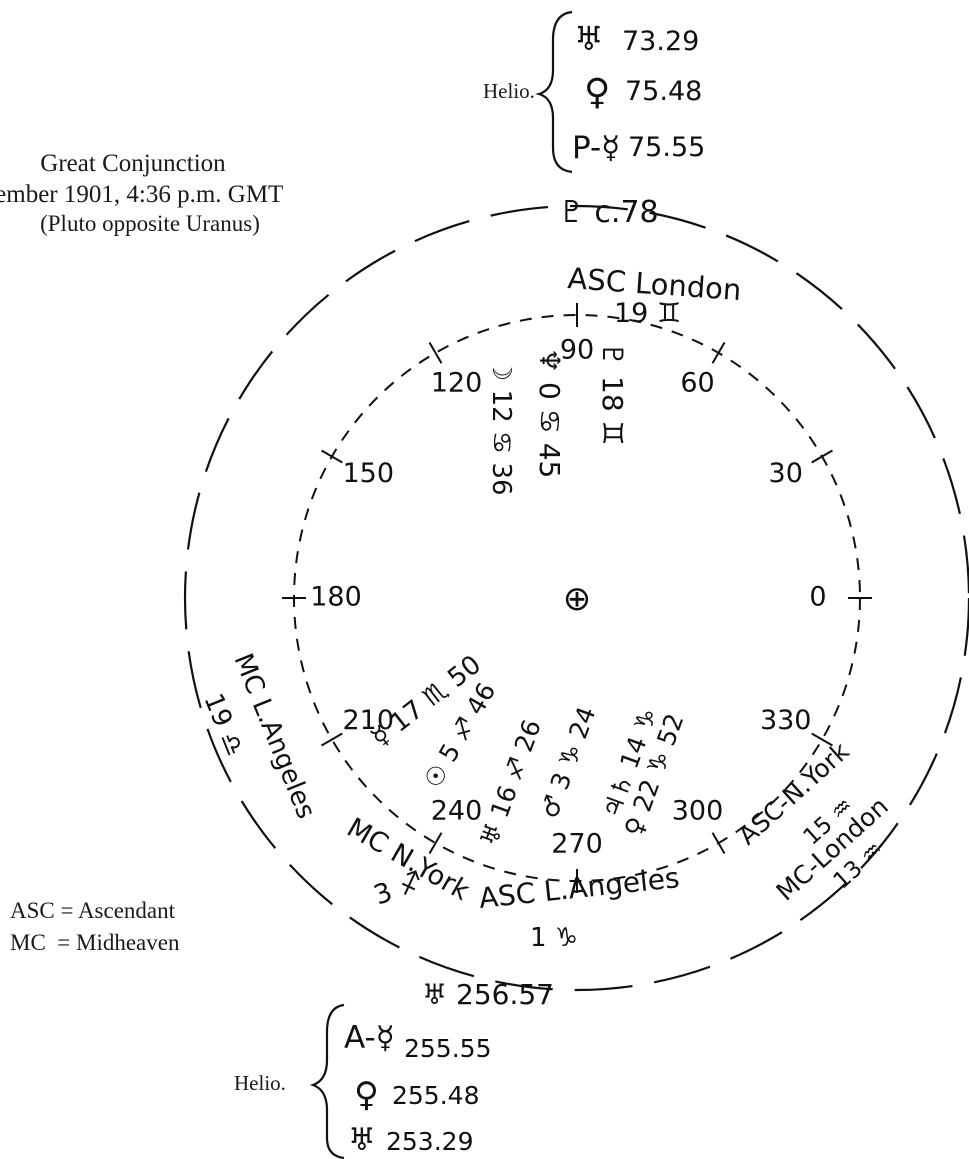  What do you see at coordinates (327, 1081) in the screenshot?
I see `helio-bottom-brace` at bounding box center [327, 1081].